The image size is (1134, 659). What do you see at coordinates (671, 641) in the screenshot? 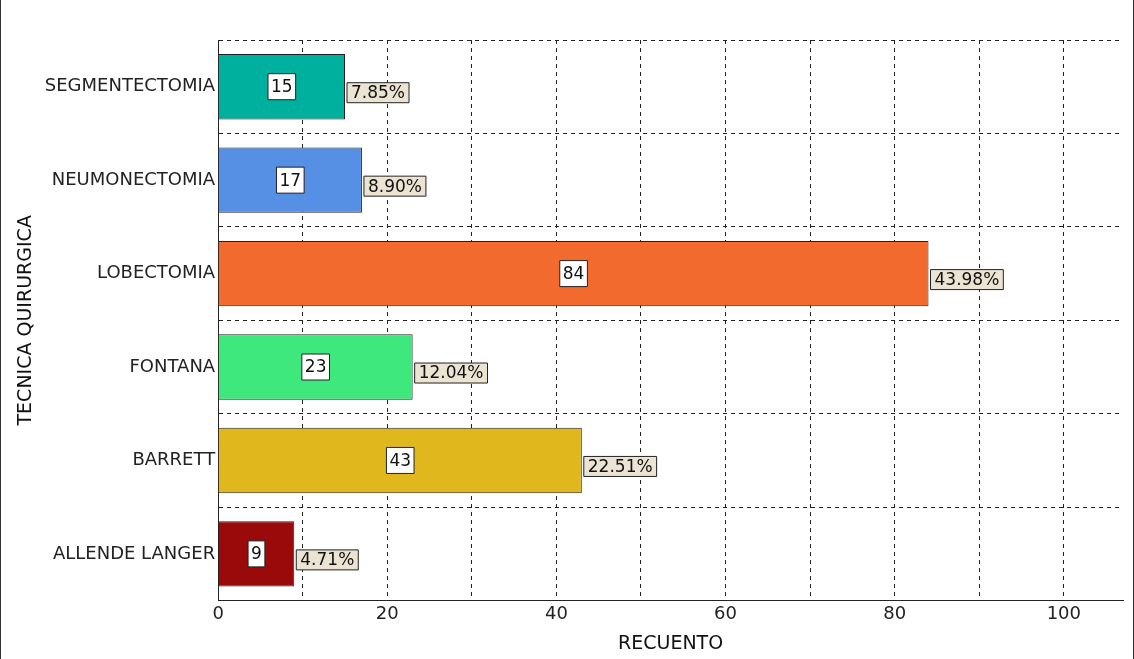
I see `x-axis-title: RECUENTO` at bounding box center [671, 641].